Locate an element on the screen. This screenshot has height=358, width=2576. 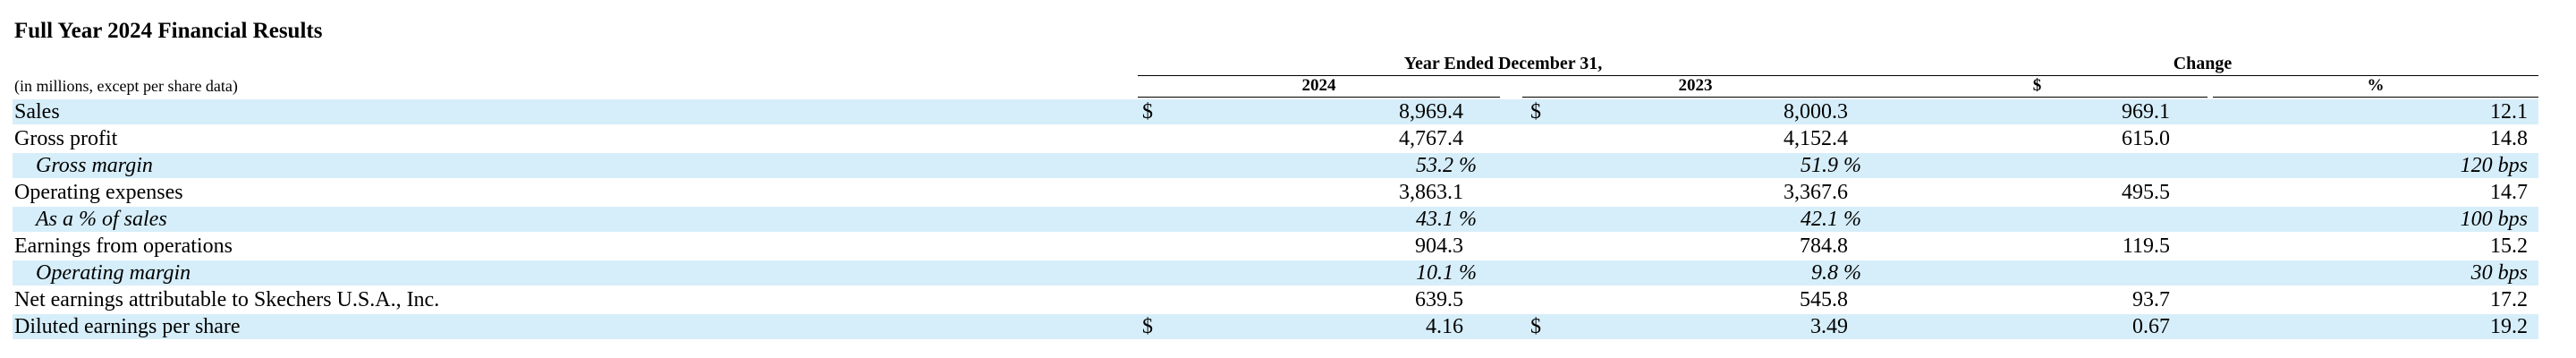
value-2024: 43.1 % is located at coordinates (1446, 219).